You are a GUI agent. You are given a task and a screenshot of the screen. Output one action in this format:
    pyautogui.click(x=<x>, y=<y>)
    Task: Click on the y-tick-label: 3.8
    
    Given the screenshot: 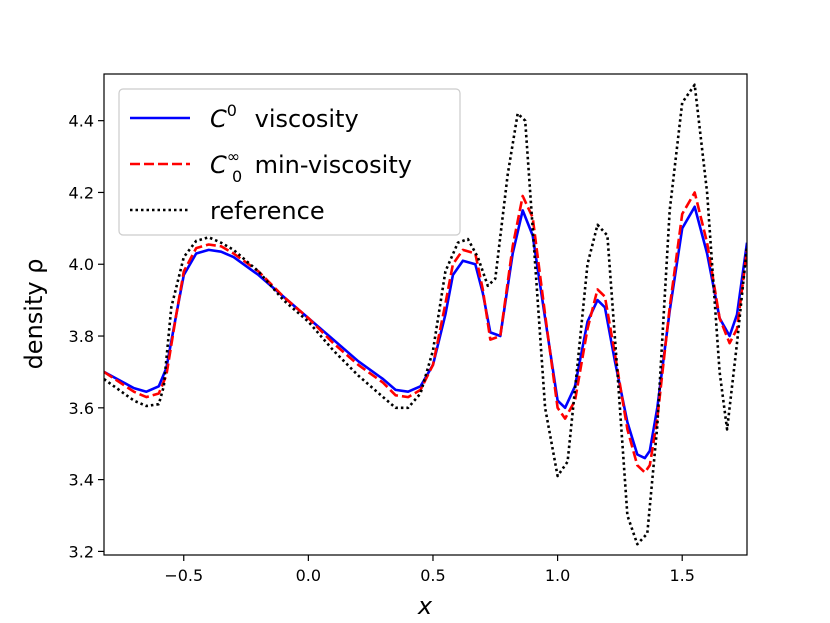 What is the action you would take?
    pyautogui.click(x=81, y=336)
    